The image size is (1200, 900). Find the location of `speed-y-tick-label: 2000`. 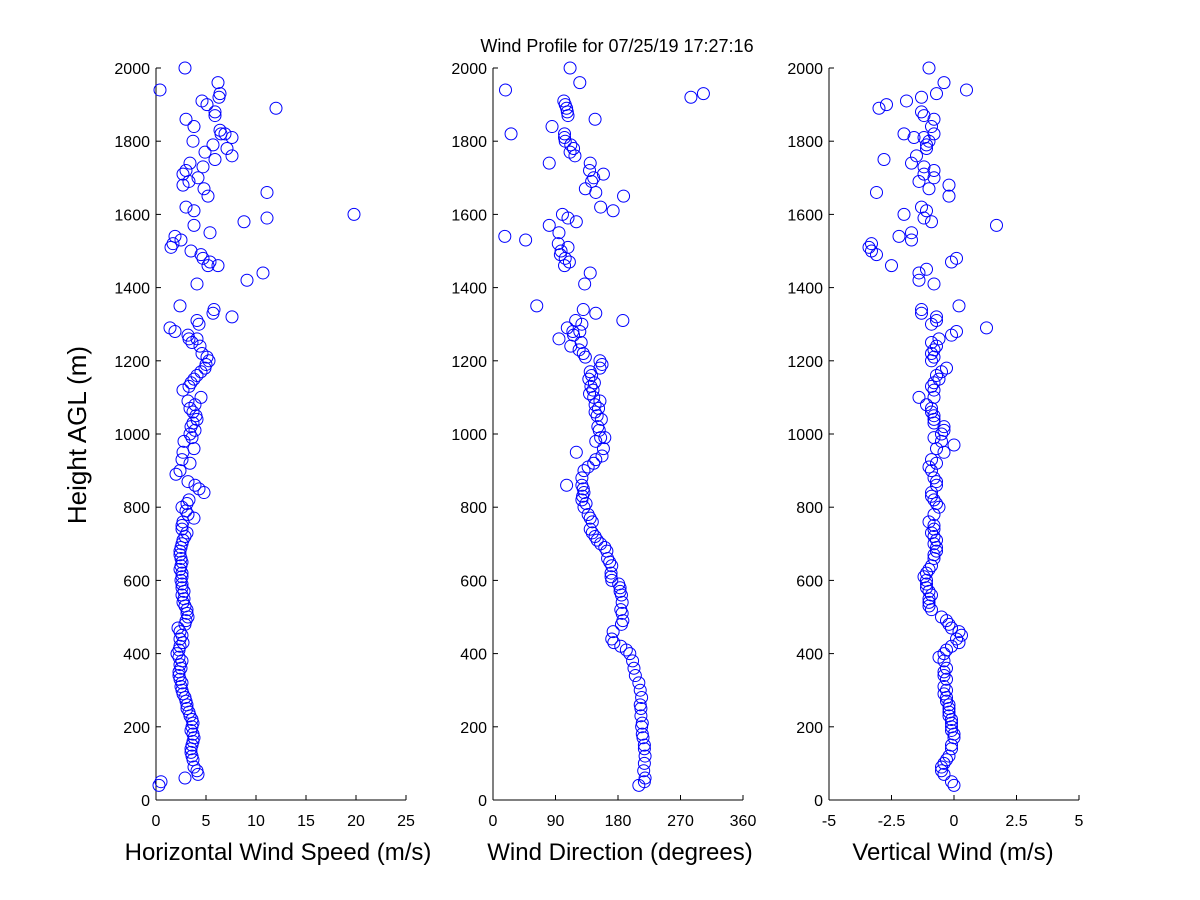

speed-y-tick-label: 2000 is located at coordinates (132, 69).